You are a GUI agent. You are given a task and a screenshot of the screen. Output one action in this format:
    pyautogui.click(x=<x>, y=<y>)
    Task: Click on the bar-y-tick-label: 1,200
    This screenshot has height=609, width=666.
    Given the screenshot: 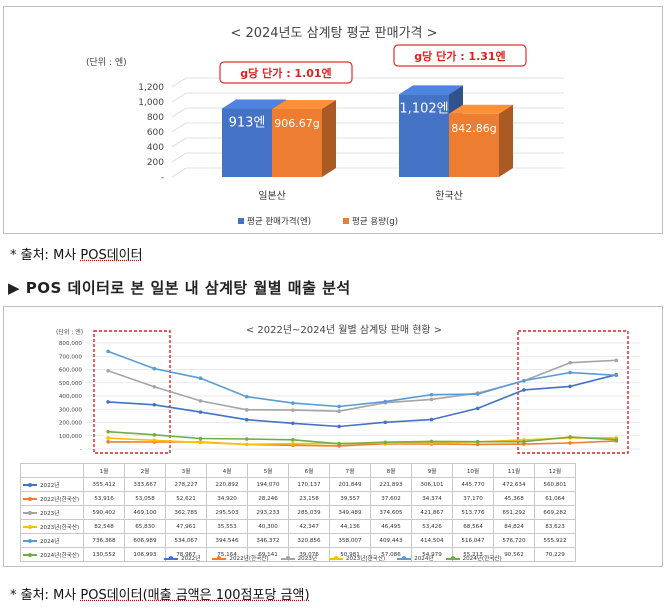 What is the action you would take?
    pyautogui.click(x=151, y=88)
    